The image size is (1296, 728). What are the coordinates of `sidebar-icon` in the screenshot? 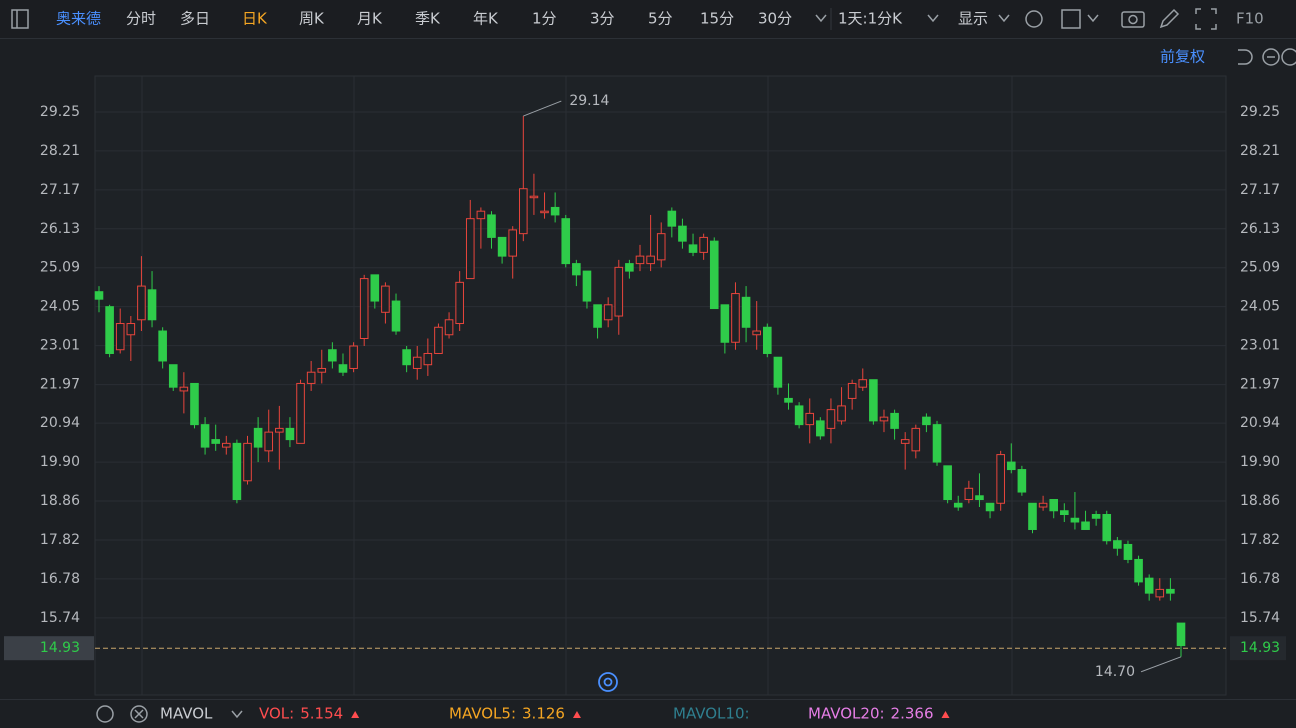 It's located at (20, 19).